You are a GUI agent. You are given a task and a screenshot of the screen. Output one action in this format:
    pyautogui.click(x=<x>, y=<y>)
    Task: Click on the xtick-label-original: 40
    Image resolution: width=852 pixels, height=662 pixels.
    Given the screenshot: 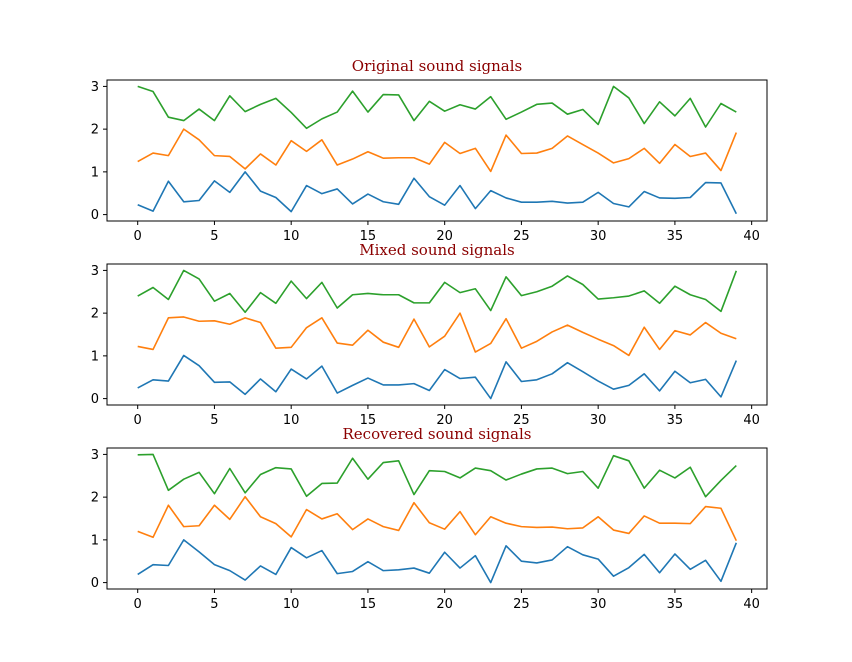 What is the action you would take?
    pyautogui.click(x=751, y=236)
    